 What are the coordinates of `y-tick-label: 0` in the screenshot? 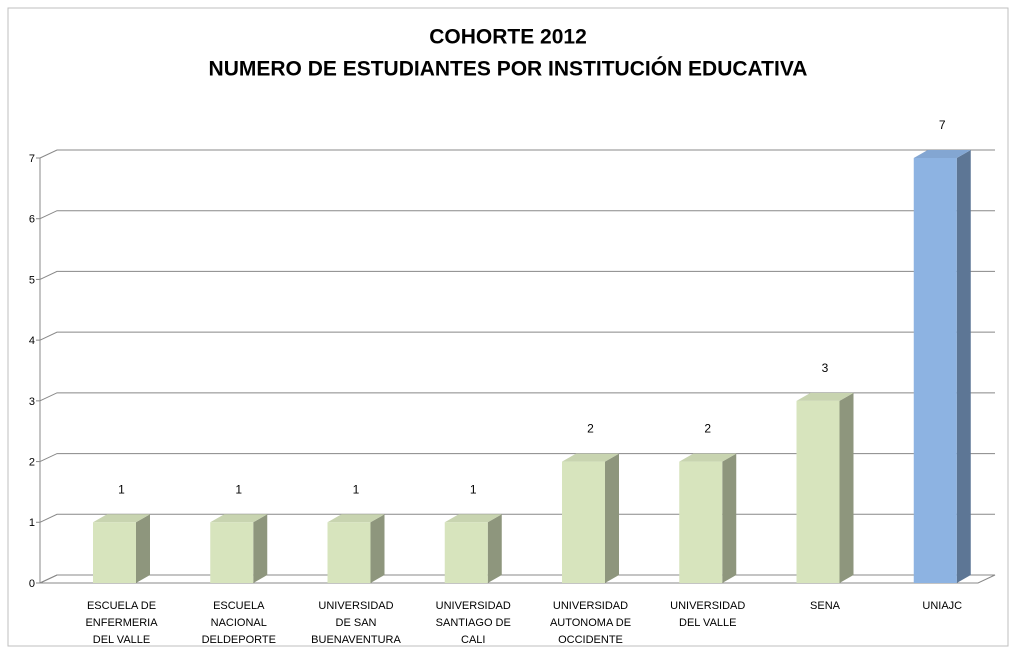 It's located at (32, 584).